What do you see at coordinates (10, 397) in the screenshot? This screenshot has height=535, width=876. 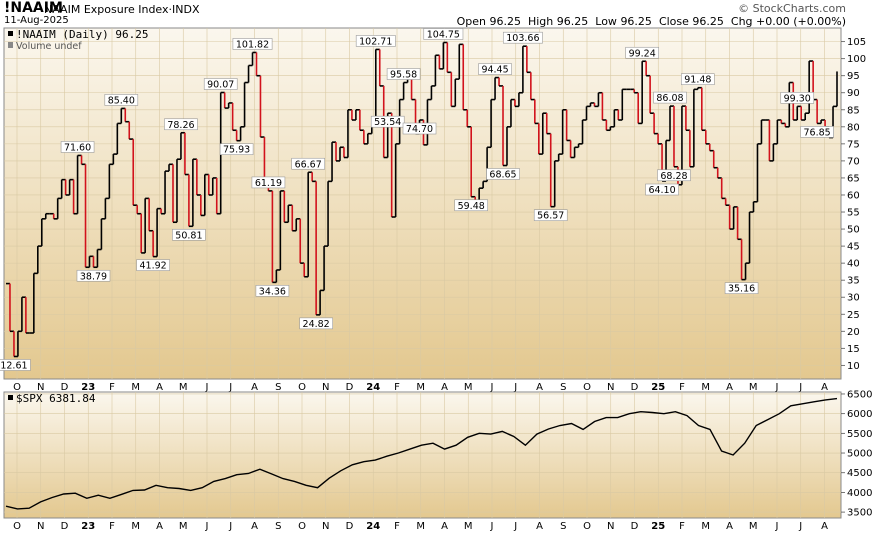 I see `spx-legend-swatch` at bounding box center [10, 397].